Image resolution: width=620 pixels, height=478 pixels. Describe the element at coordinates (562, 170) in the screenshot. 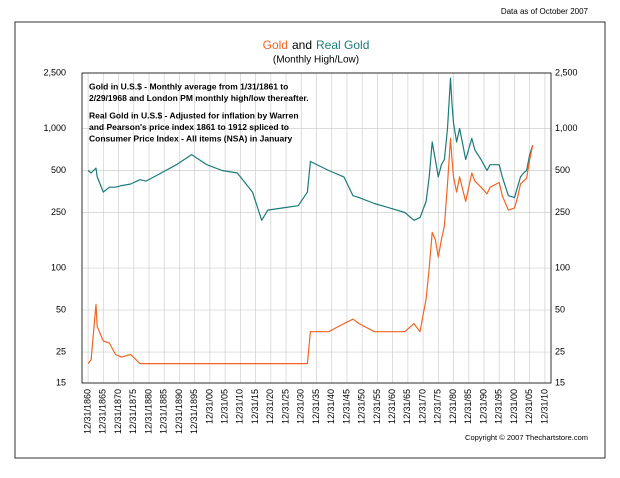

I see `y2-tick-label: 500` at that location.